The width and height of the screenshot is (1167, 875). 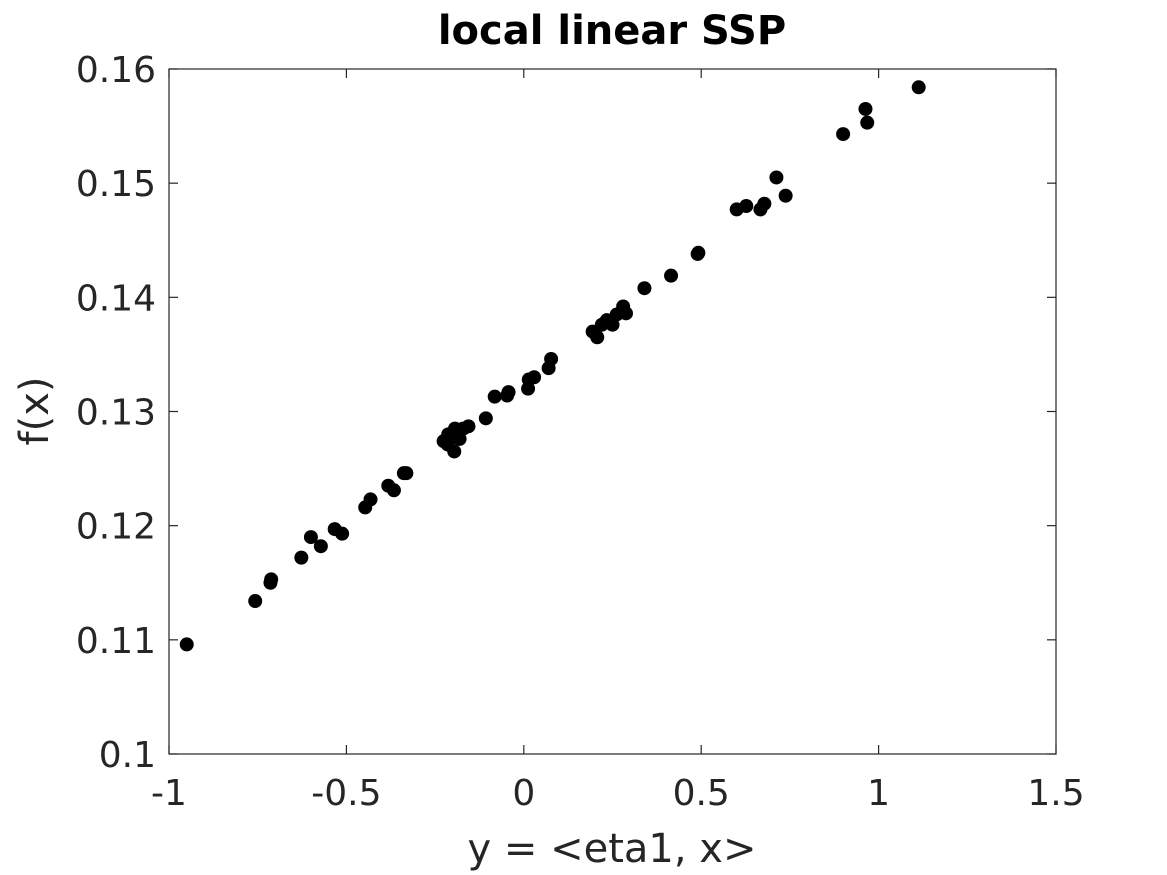 I want to click on x-tick-label: -0.5, so click(x=346, y=793).